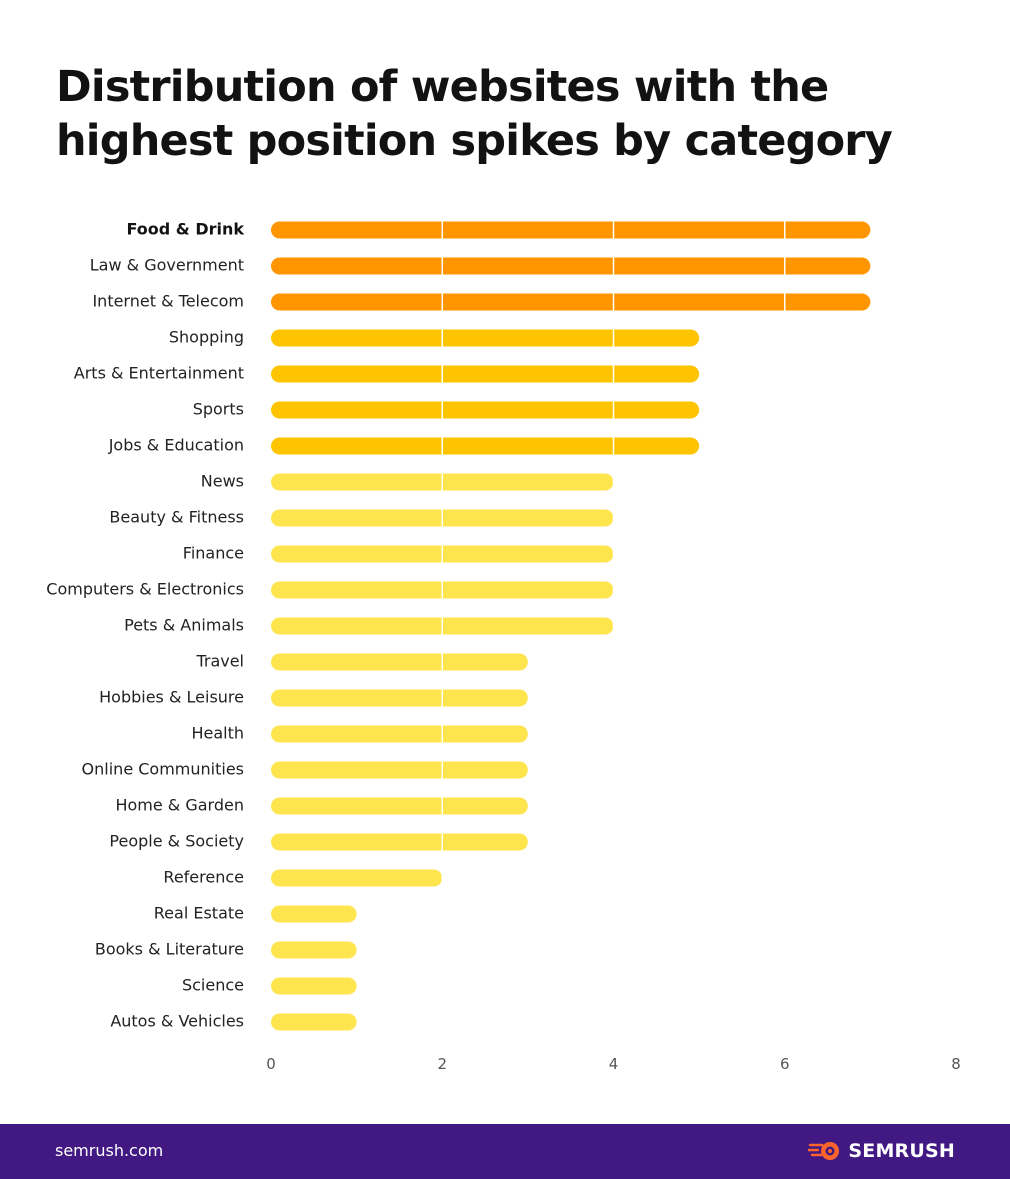 This screenshot has width=1010, height=1179. What do you see at coordinates (217, 733) in the screenshot?
I see `category-label: Health` at bounding box center [217, 733].